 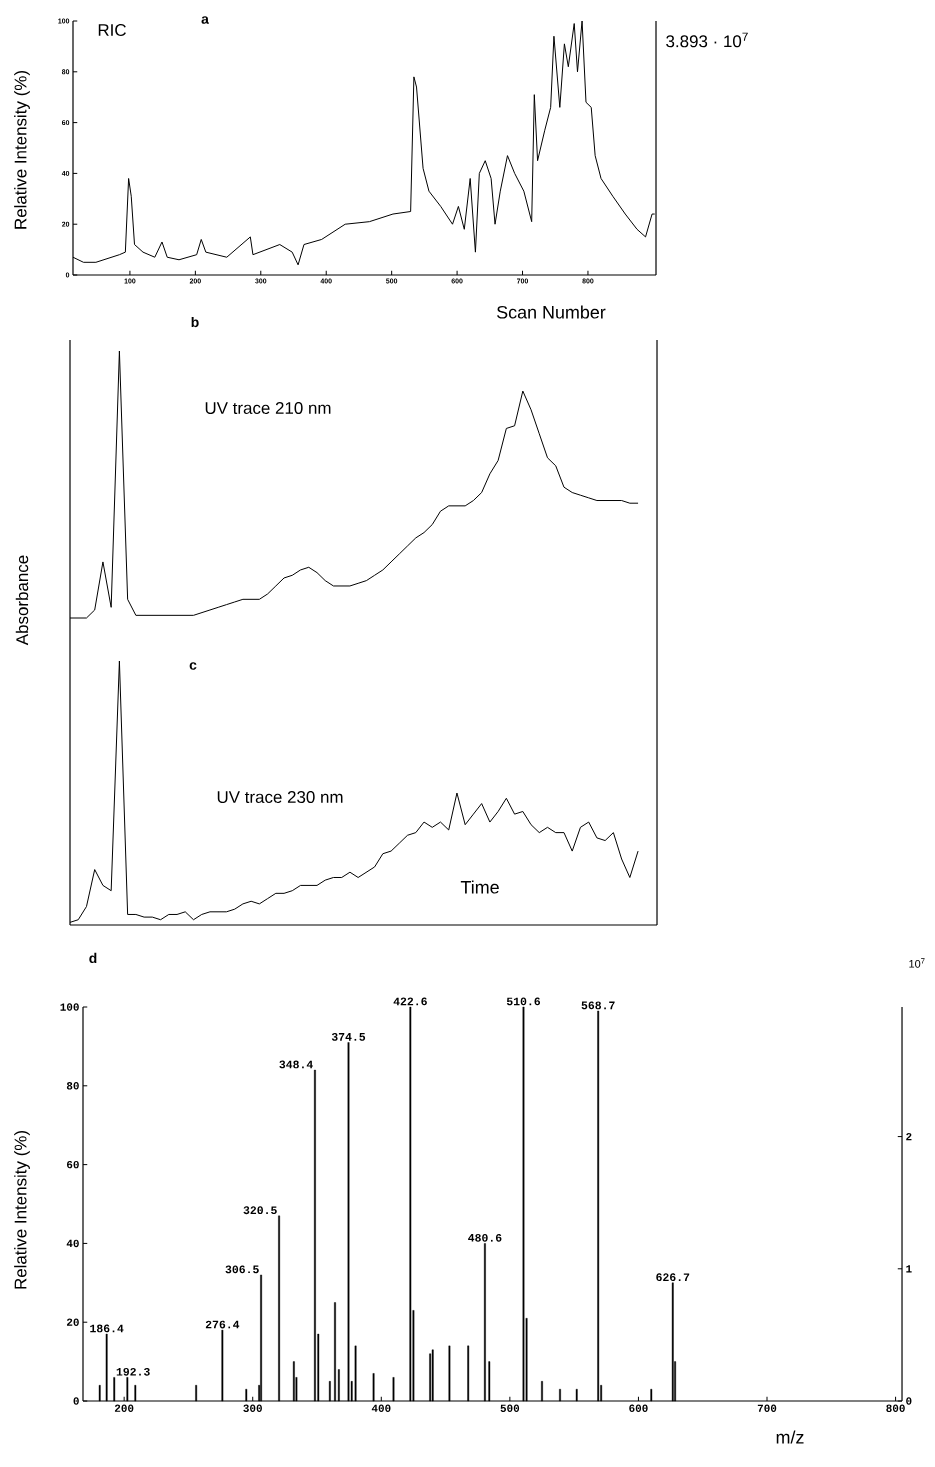 I want to click on y2-tick-label: 2, so click(x=909, y=1136).